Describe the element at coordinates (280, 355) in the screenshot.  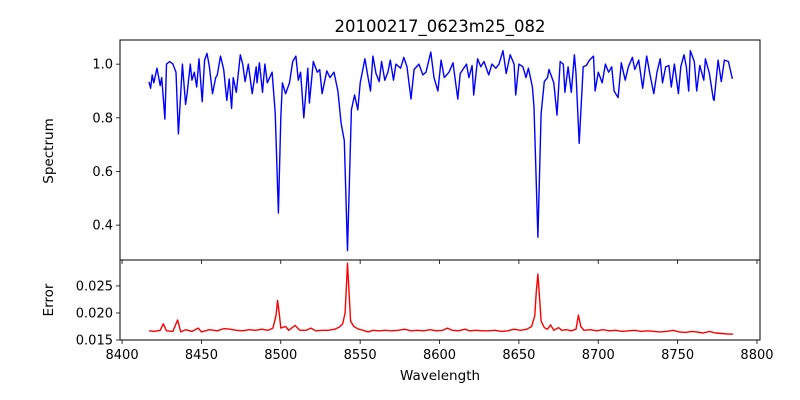
I see `x-tick-label: 8500` at that location.